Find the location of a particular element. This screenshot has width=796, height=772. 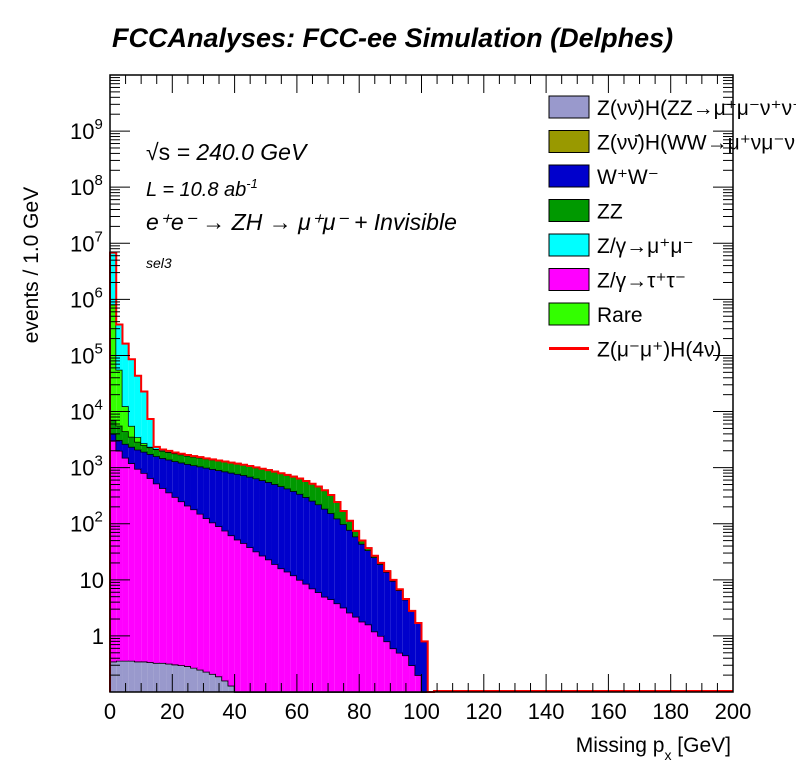

x-tick-label: 180 is located at coordinates (670, 711).